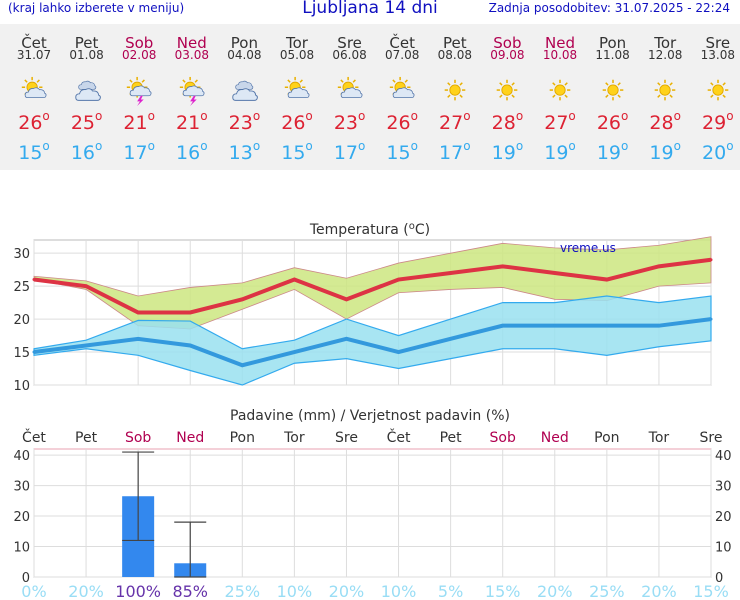 This screenshot has height=600, width=740. I want to click on thunderstorm-icon, so click(139, 91).